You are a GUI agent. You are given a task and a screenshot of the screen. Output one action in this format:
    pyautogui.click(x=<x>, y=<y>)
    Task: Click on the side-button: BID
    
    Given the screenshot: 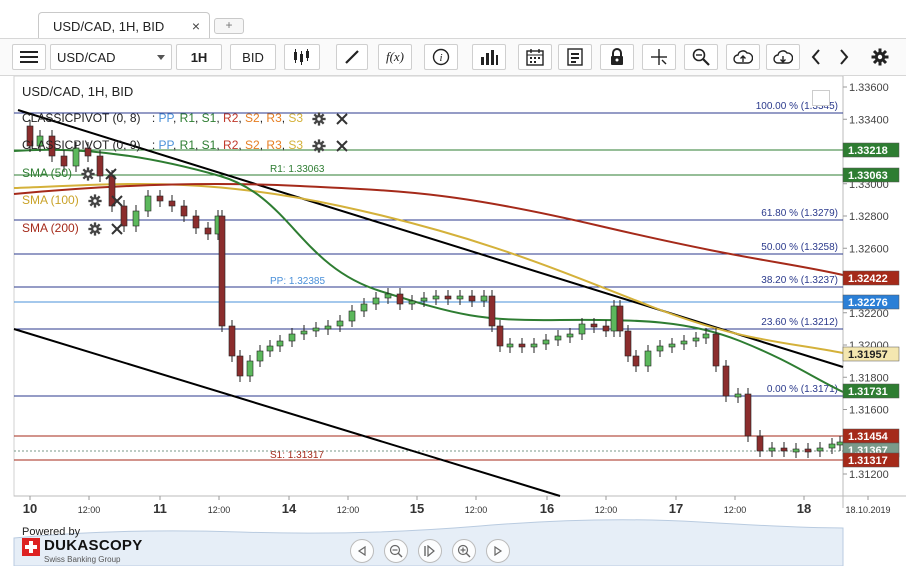 What is the action you would take?
    pyautogui.click(x=253, y=57)
    